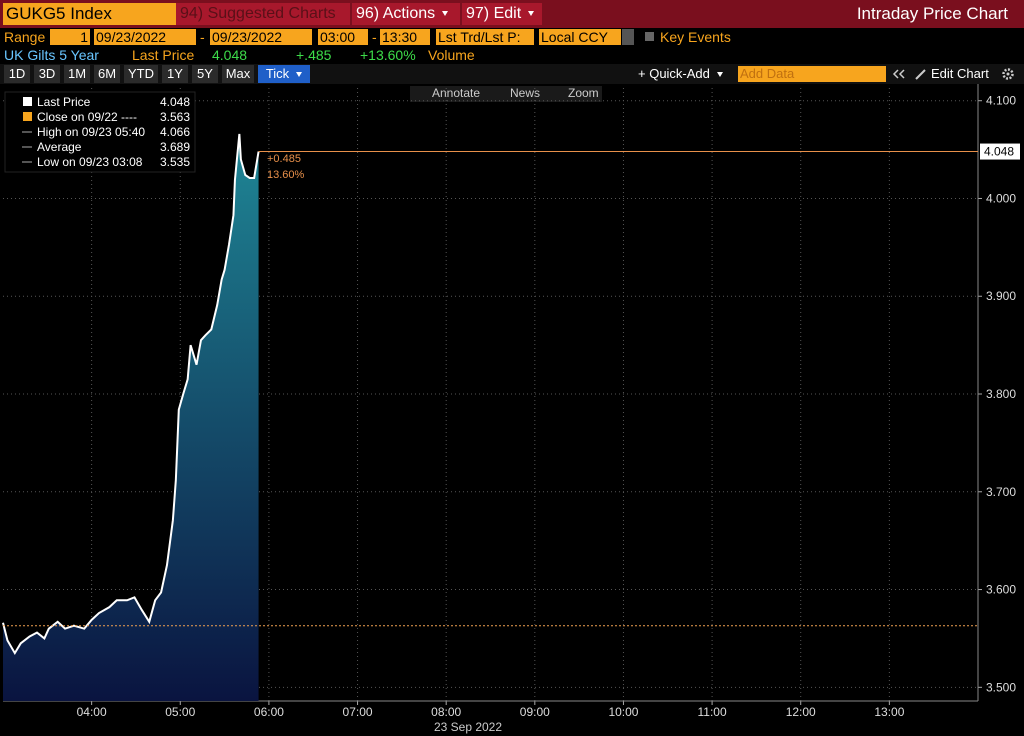 The width and height of the screenshot is (1024, 736). I want to click on y-tick-label: 3.700, so click(1001, 492).